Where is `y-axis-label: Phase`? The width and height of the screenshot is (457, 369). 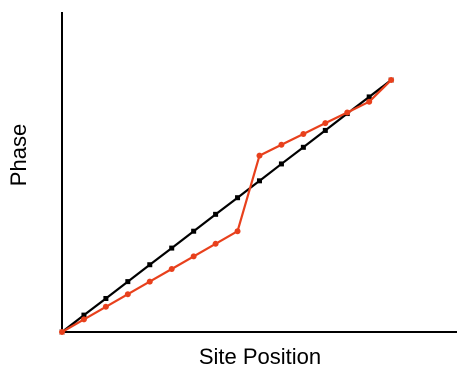
y-axis-label: Phase is located at coordinates (18, 155).